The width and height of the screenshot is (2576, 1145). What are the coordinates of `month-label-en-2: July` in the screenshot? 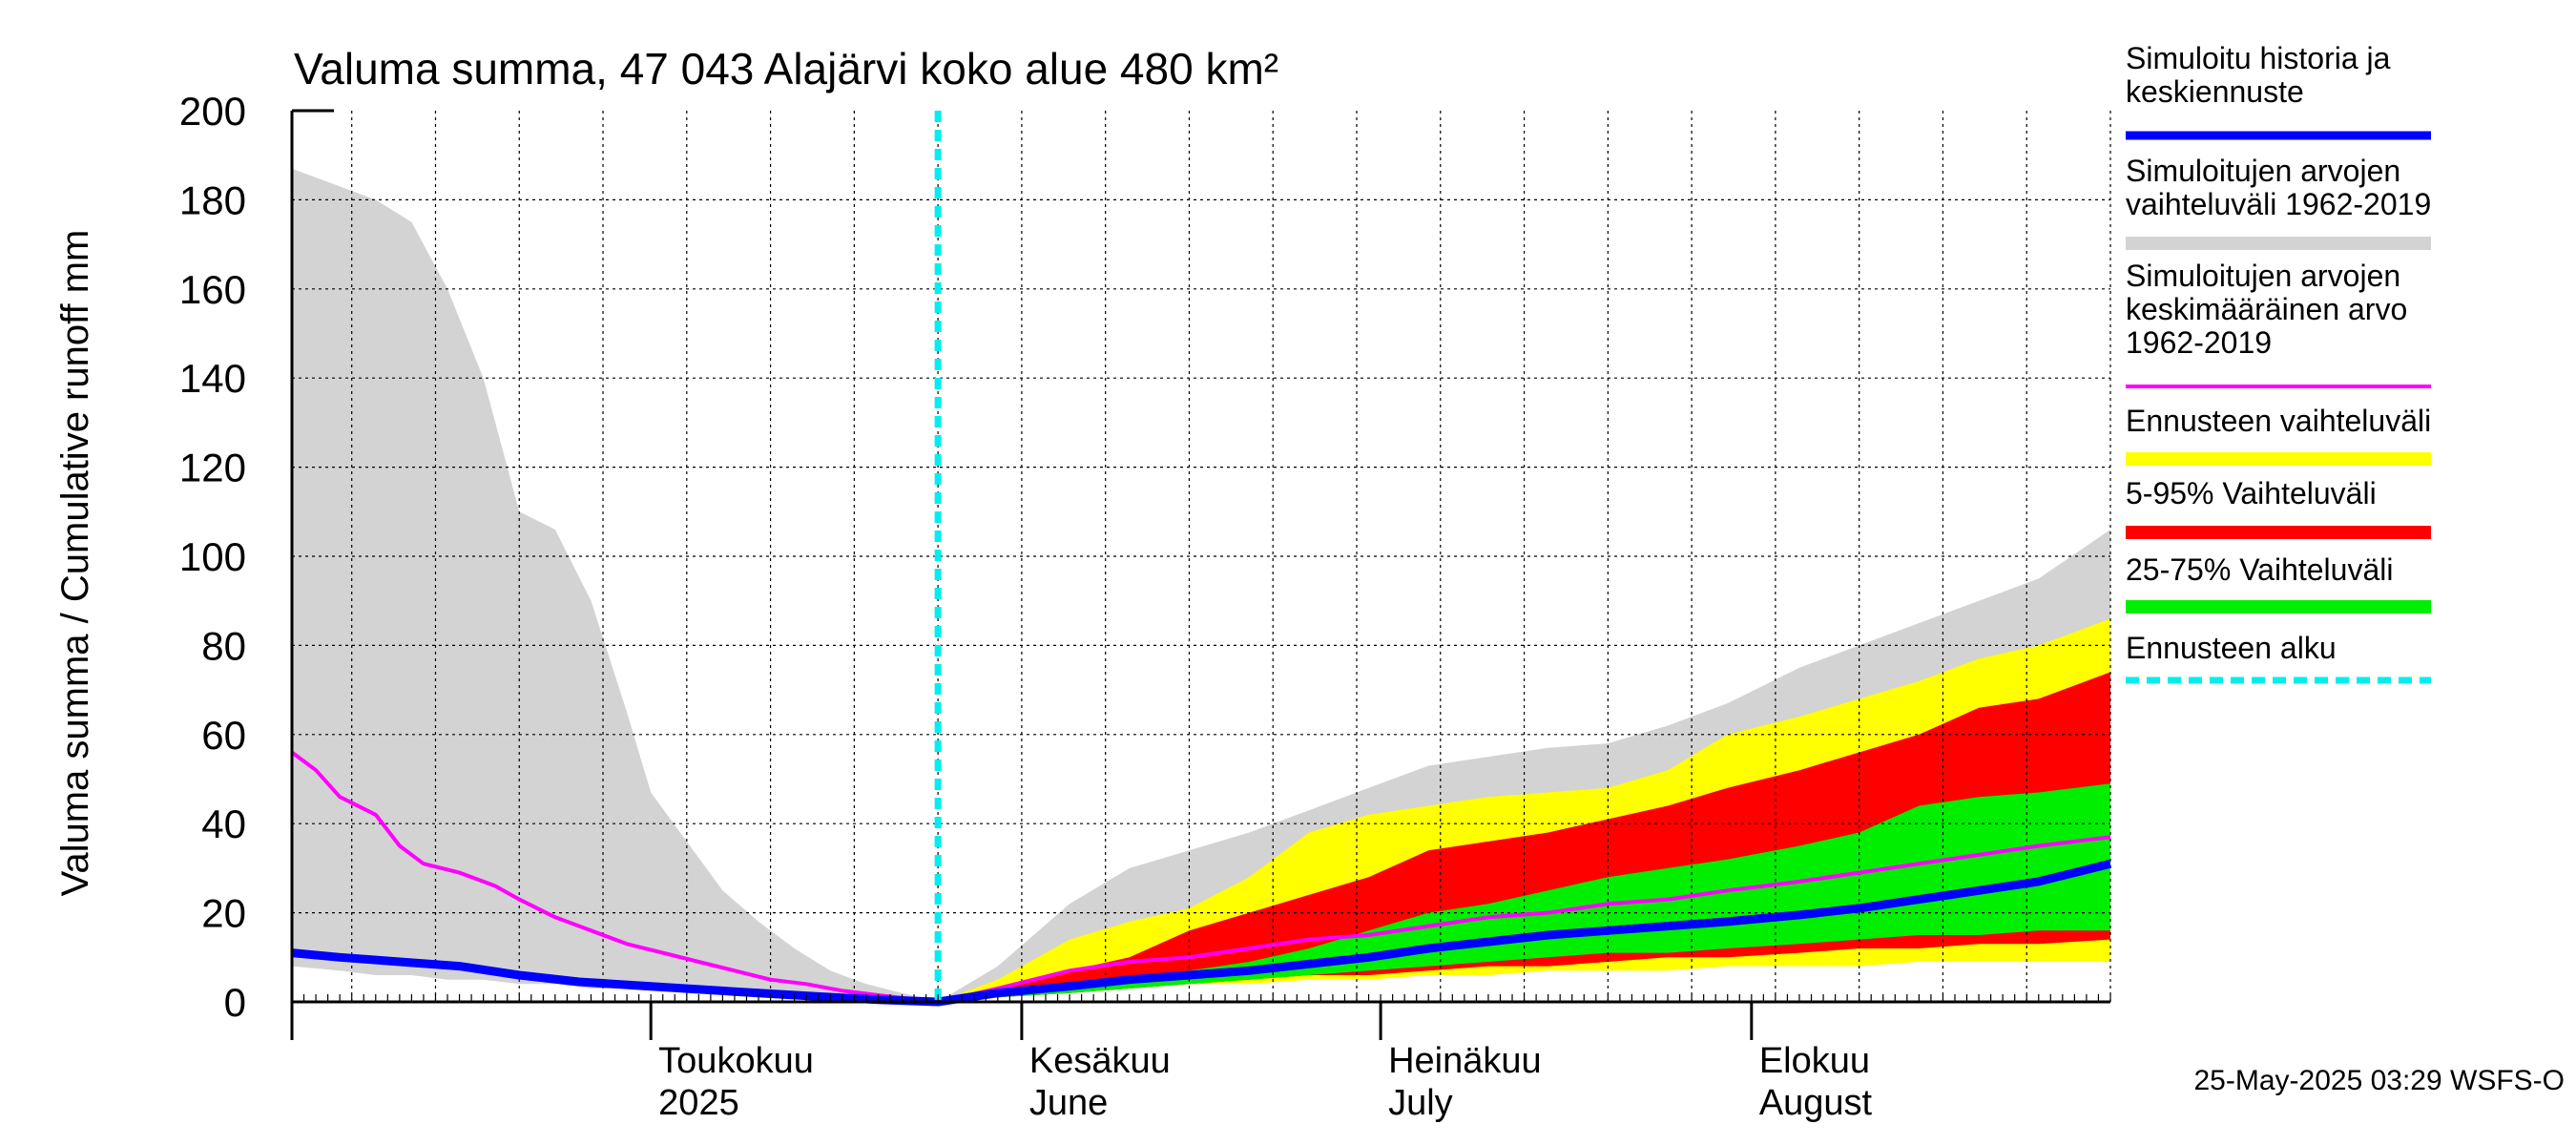 It's located at (1420, 1103).